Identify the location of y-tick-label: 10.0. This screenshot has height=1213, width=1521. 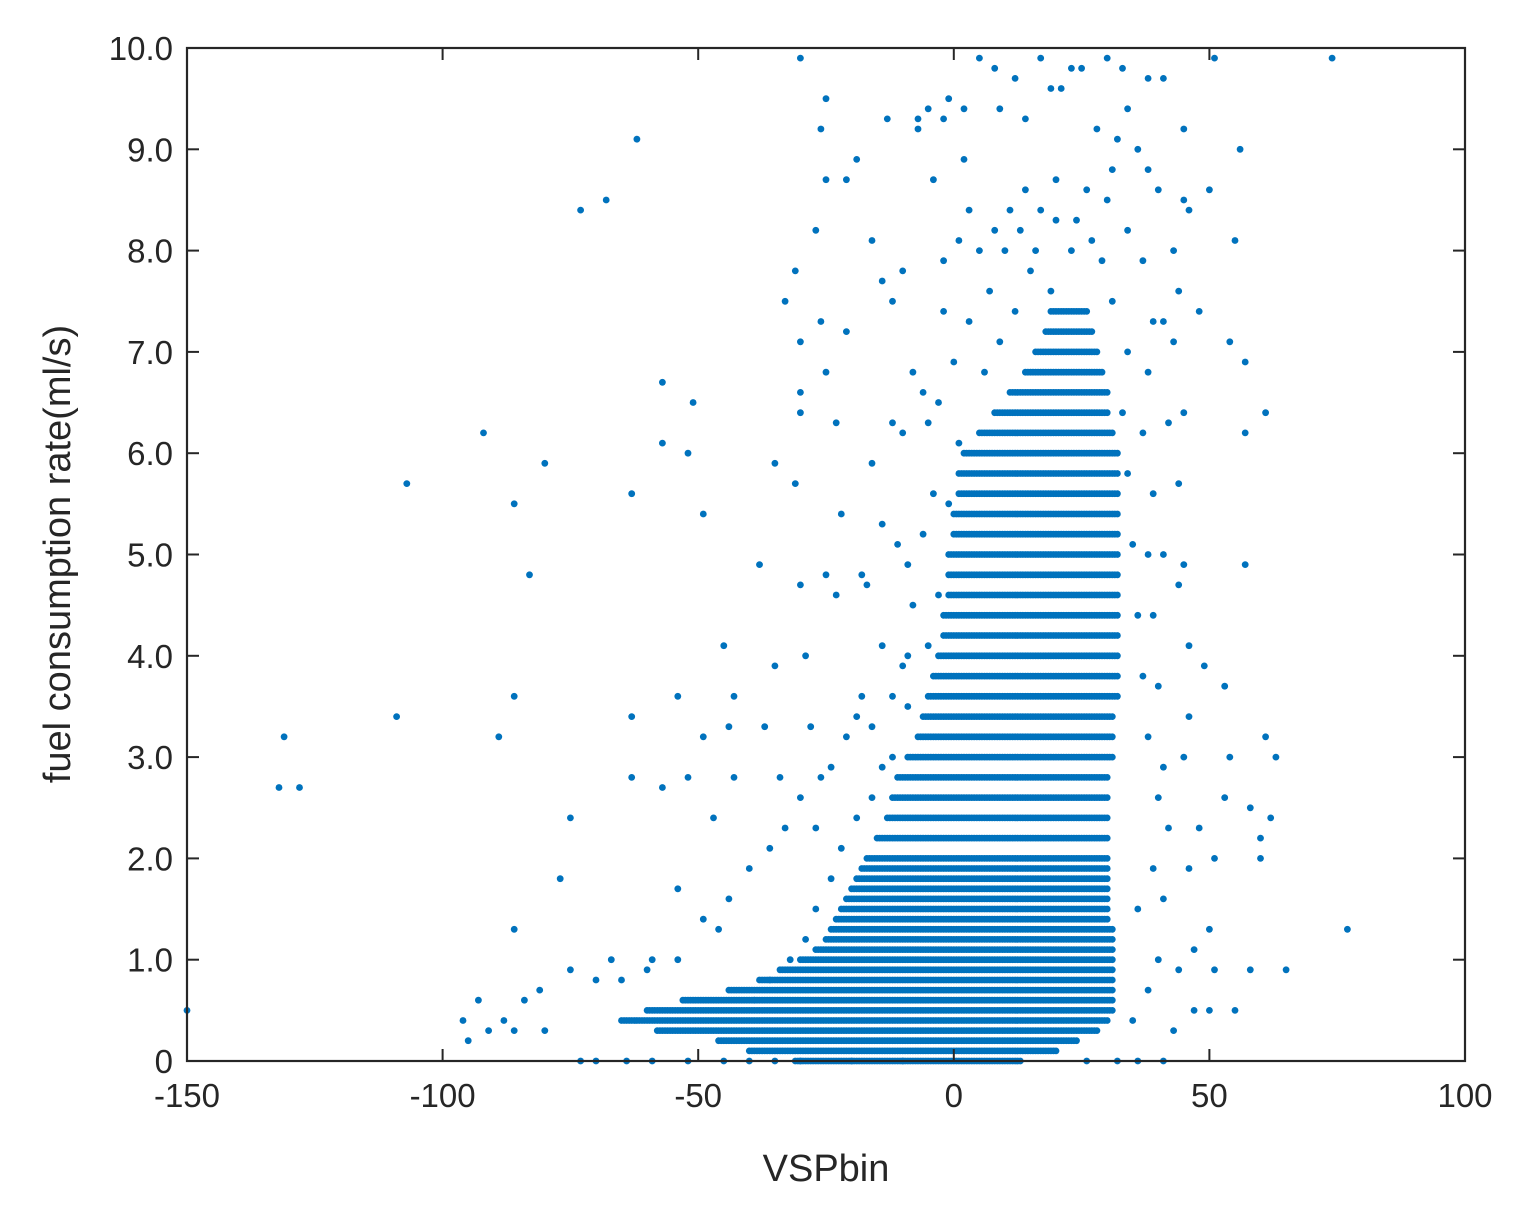
(141, 48).